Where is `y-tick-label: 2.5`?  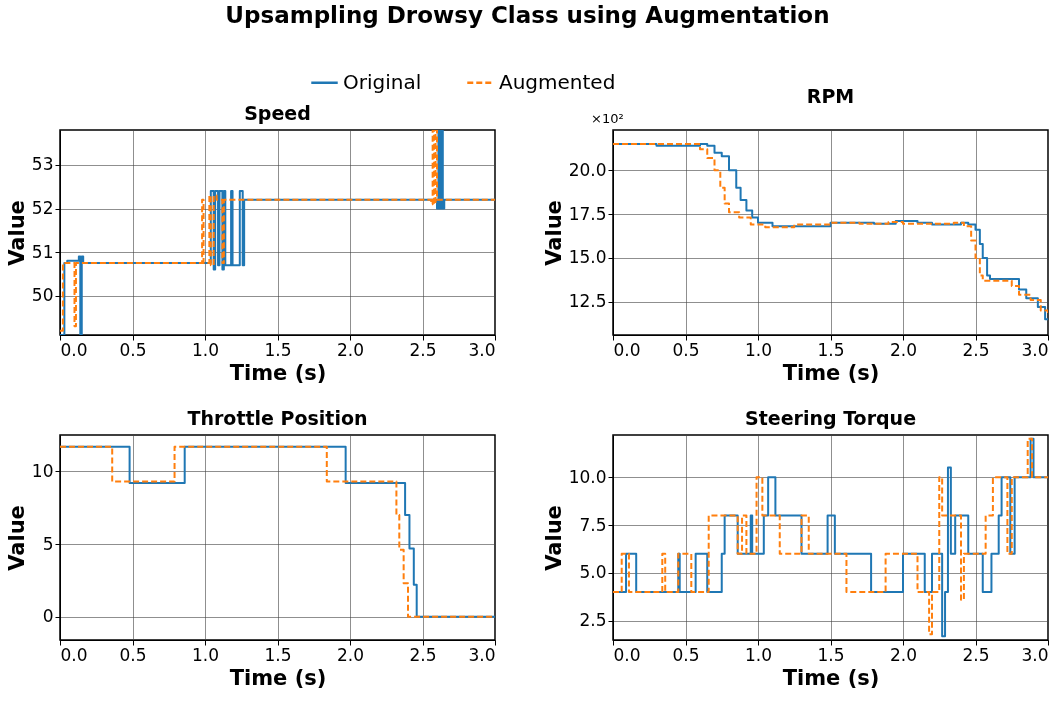
y-tick-label: 2.5 is located at coordinates (593, 620).